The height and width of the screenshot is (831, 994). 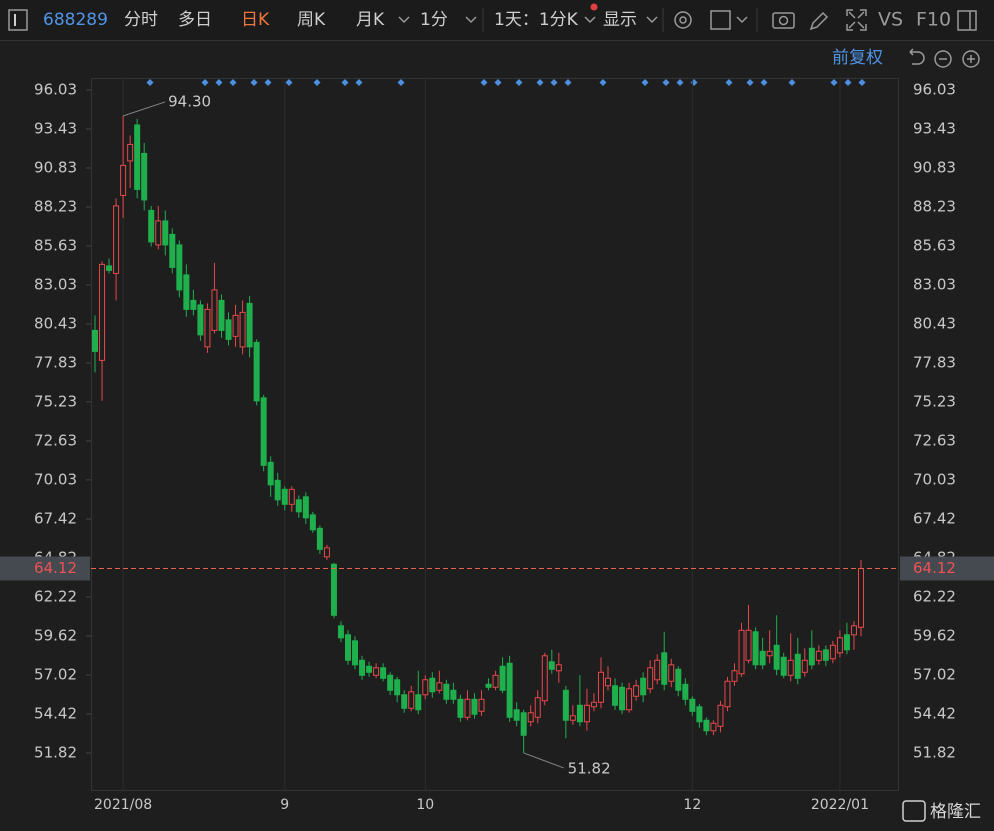 What do you see at coordinates (934, 284) in the screenshot?
I see `y-tick-label-right: 83.03` at bounding box center [934, 284].